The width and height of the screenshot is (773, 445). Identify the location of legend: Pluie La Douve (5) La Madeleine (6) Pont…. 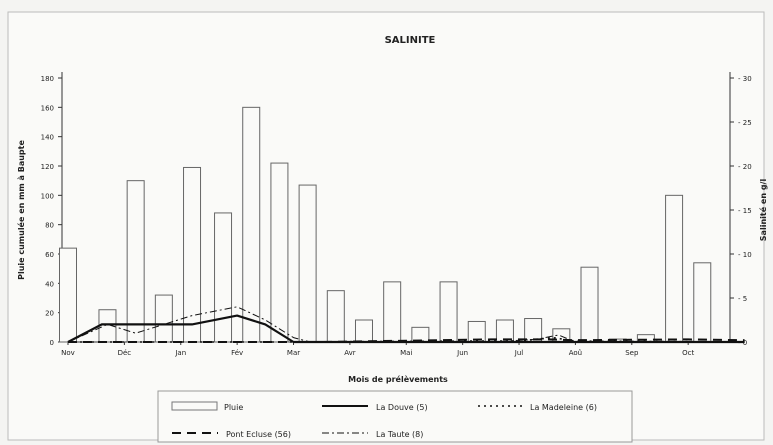
(395, 416).